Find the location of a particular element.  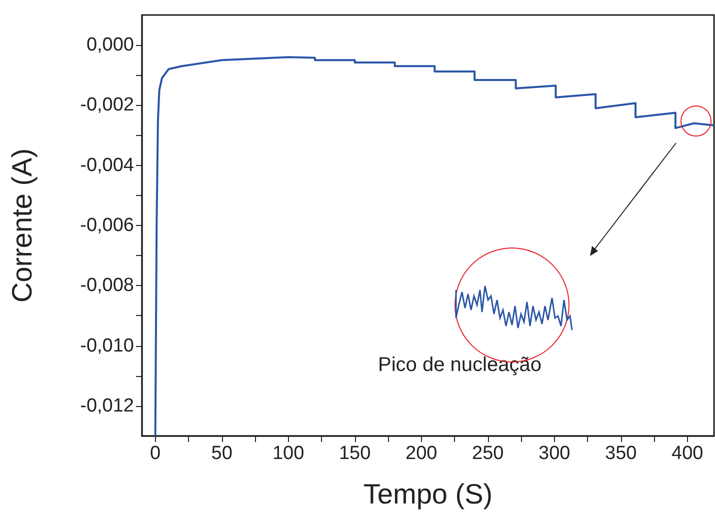

y-tick-label: -0,006 is located at coordinates (107, 225).